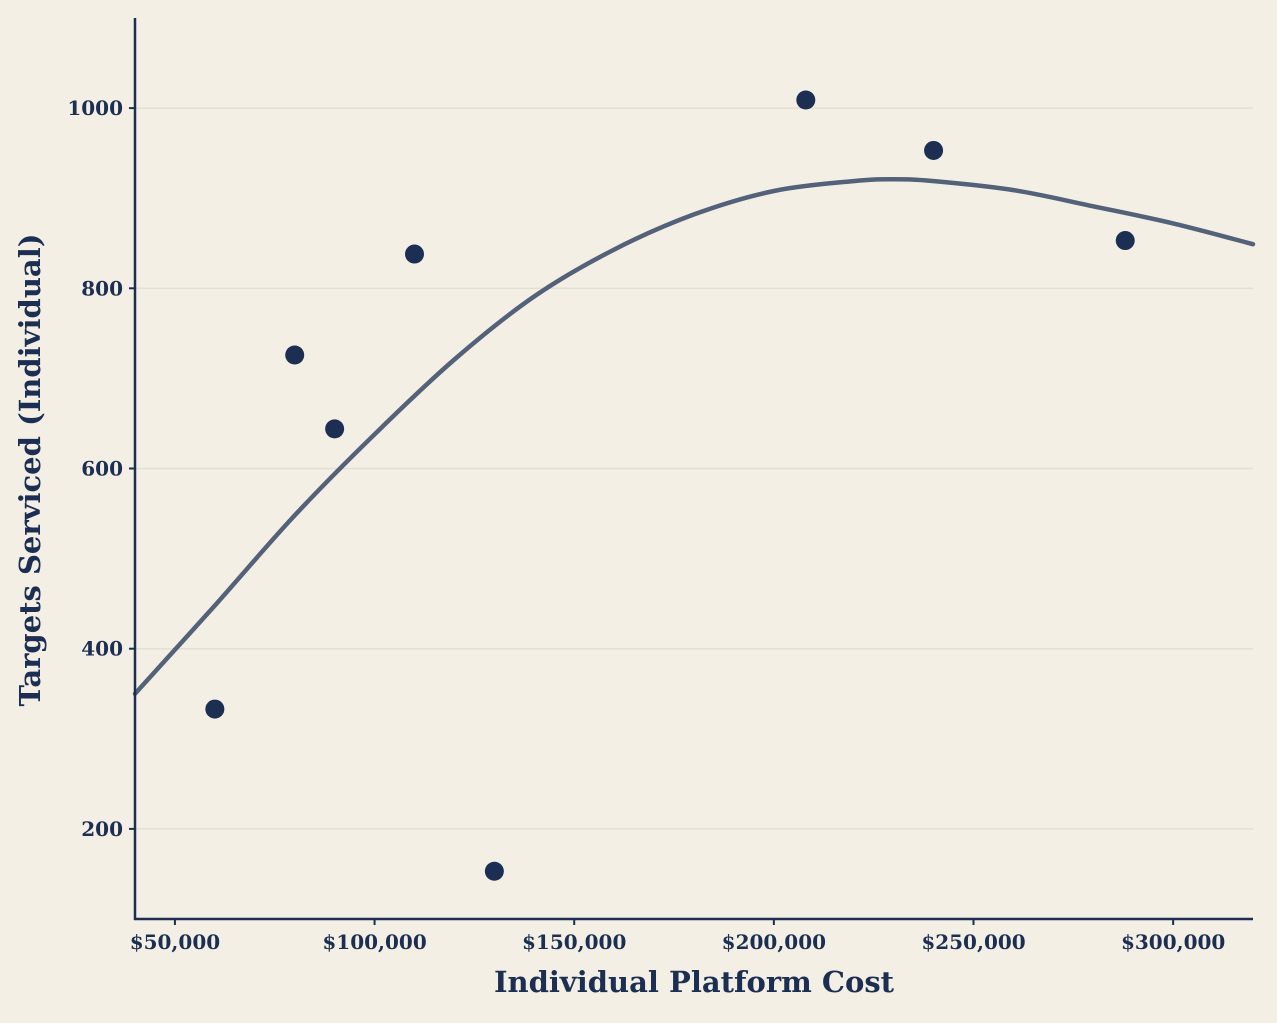 The width and height of the screenshot is (1277, 1023). I want to click on x-tick-label: $300,000, so click(1173, 942).